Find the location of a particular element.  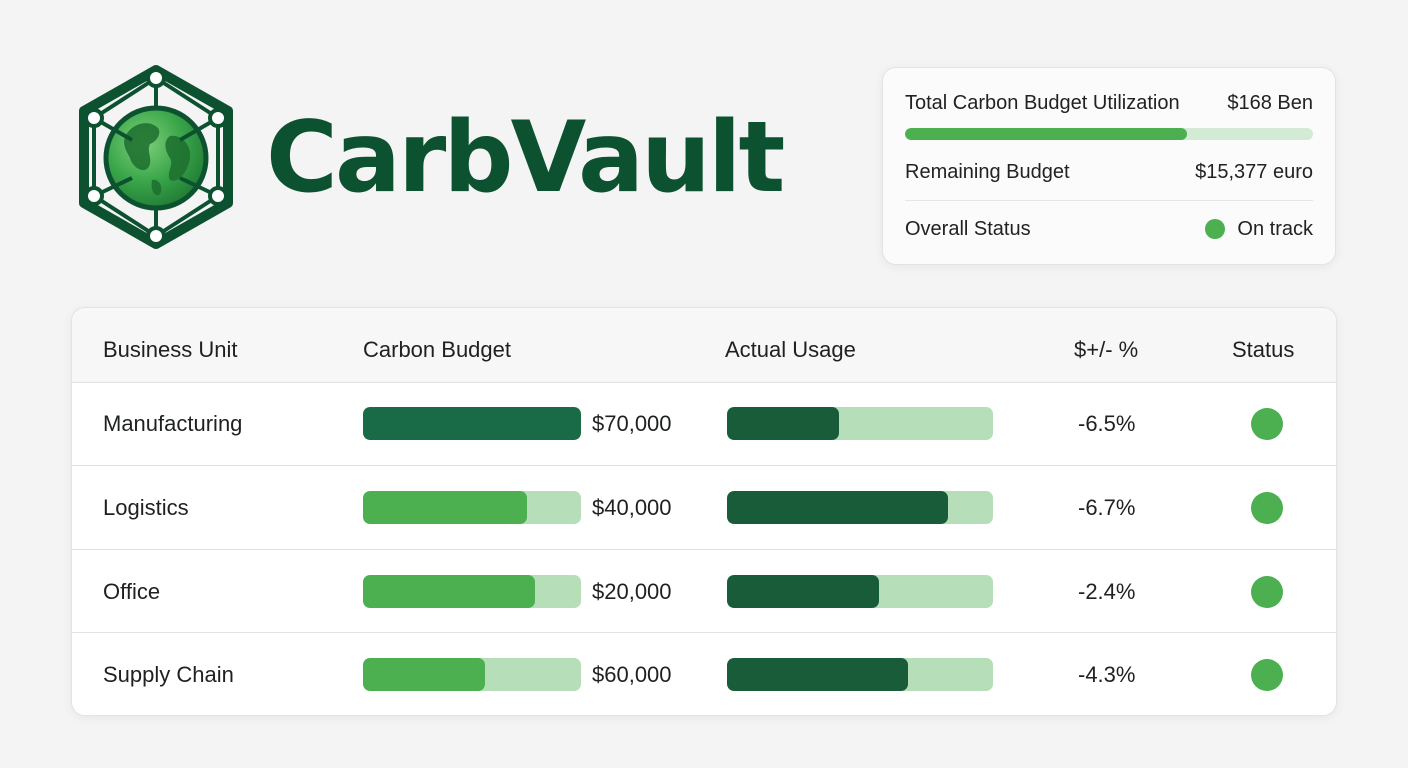

utilization-progress-bar is located at coordinates (1109, 134).